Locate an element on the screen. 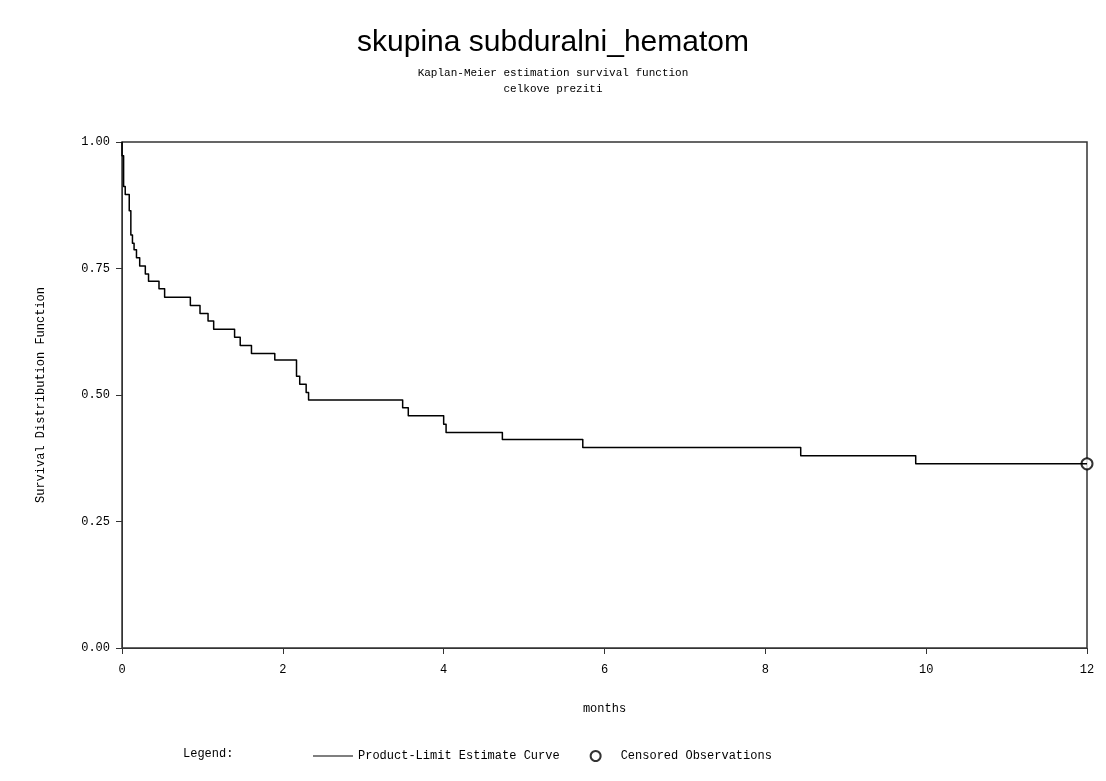 The image size is (1106, 781). x-tick-label: 12 is located at coordinates (1087, 670).